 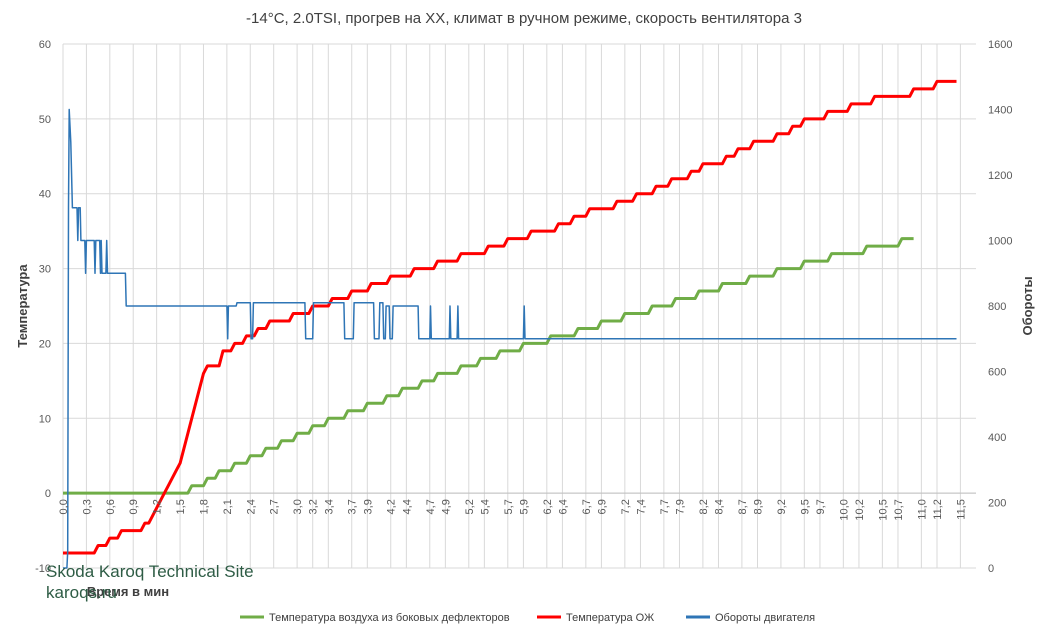 I want to click on x-tick-label: 5,2, so click(x=470, y=506).